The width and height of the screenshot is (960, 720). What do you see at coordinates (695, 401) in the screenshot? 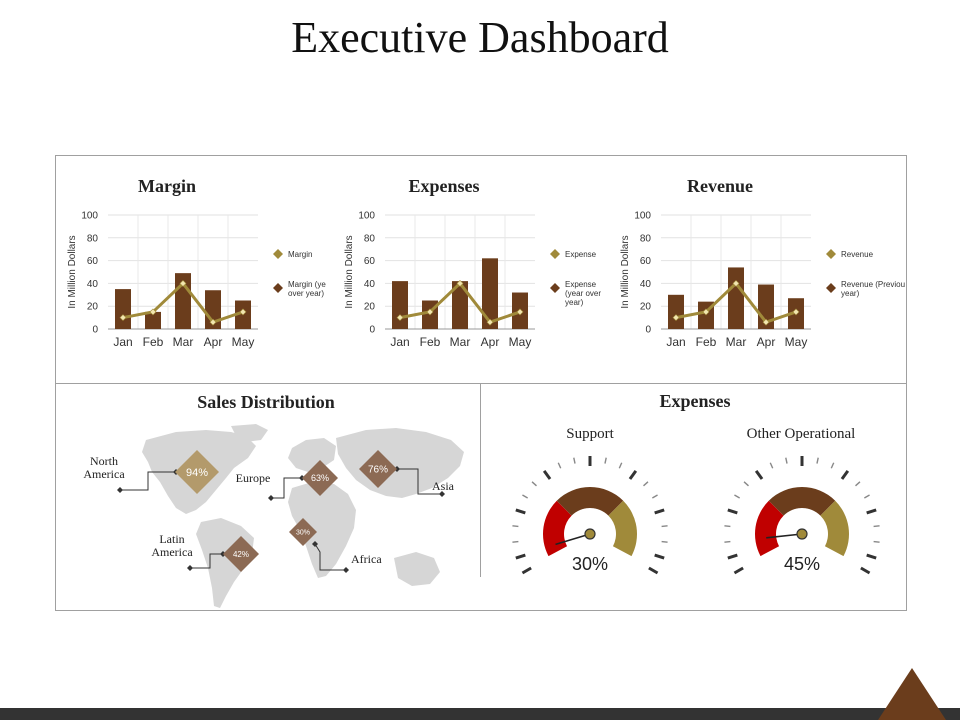
I see `expenses-gauges-title: Expenses` at bounding box center [695, 401].